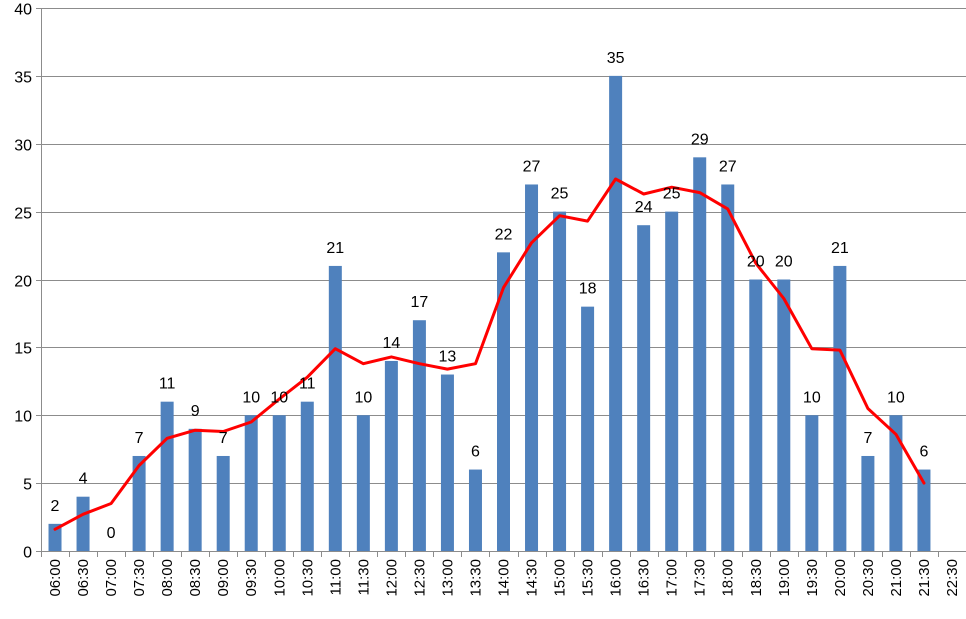  Describe the element at coordinates (840, 408) in the screenshot. I see `bar-20:00` at that location.